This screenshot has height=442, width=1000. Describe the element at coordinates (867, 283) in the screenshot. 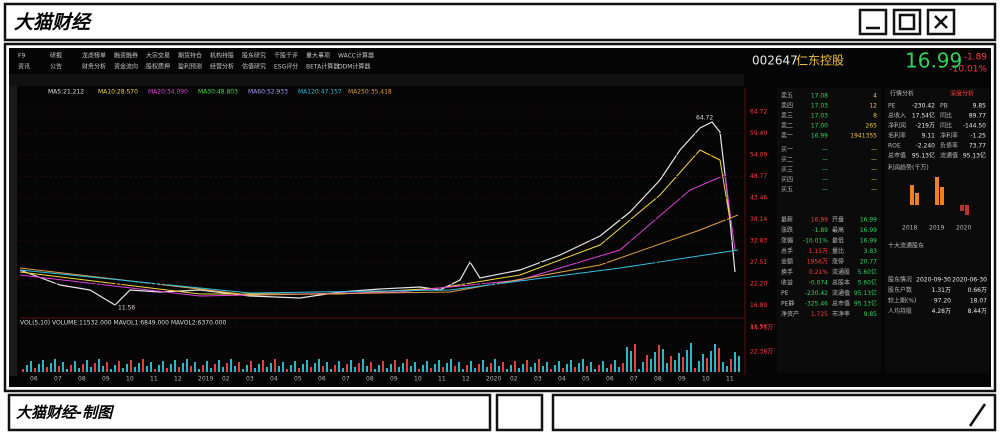

I see `stat-value: 5.60亿` at that location.